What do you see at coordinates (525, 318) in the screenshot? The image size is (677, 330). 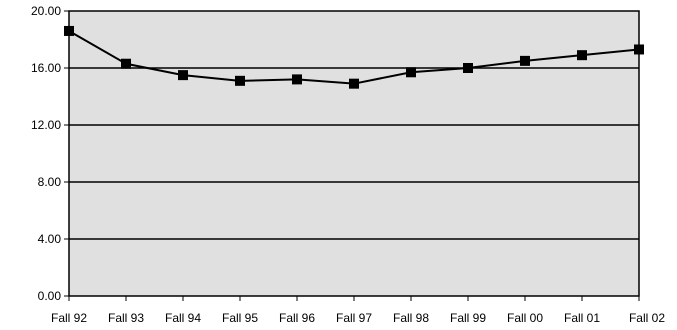 I see `x-tick-label: Fall 00` at bounding box center [525, 318].